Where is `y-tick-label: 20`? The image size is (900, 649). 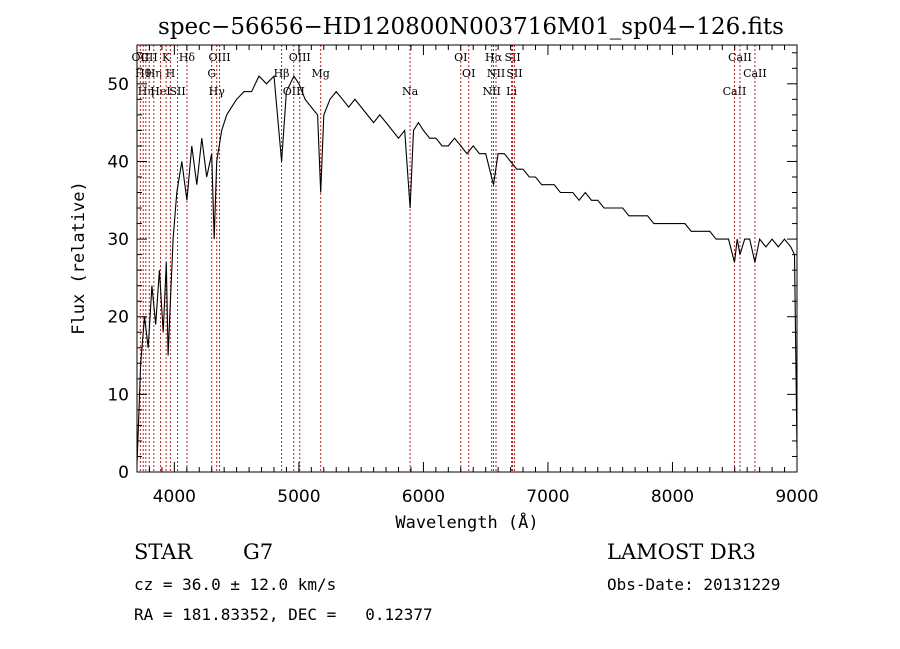
y-tick-label: 20 is located at coordinates (118, 318).